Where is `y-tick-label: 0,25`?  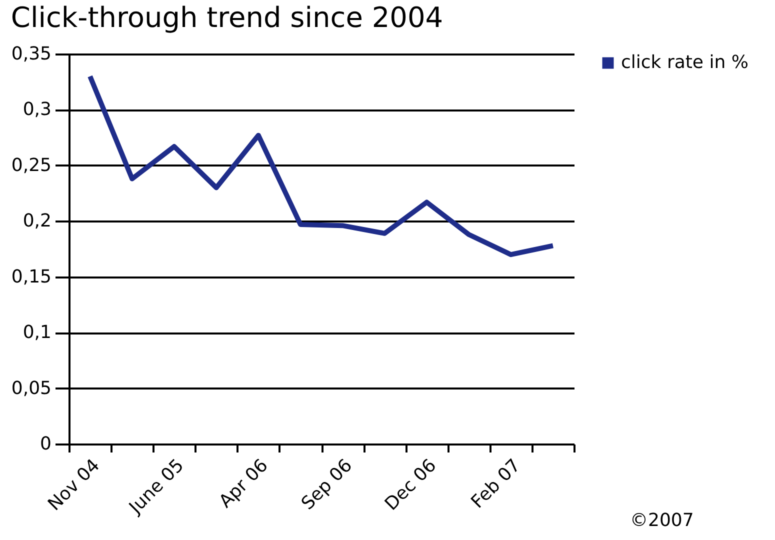 y-tick-label: 0,25 is located at coordinates (31, 165).